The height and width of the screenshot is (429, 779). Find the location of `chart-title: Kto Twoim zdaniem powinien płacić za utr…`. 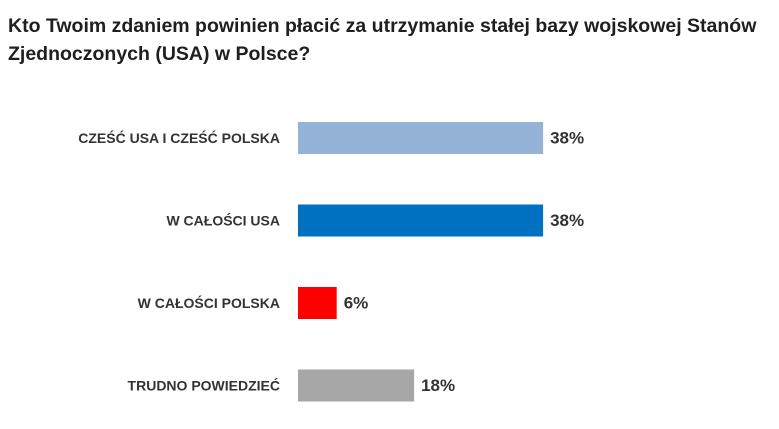

chart-title: Kto Twoim zdaniem powinien płacić za utr… is located at coordinates (382, 40).